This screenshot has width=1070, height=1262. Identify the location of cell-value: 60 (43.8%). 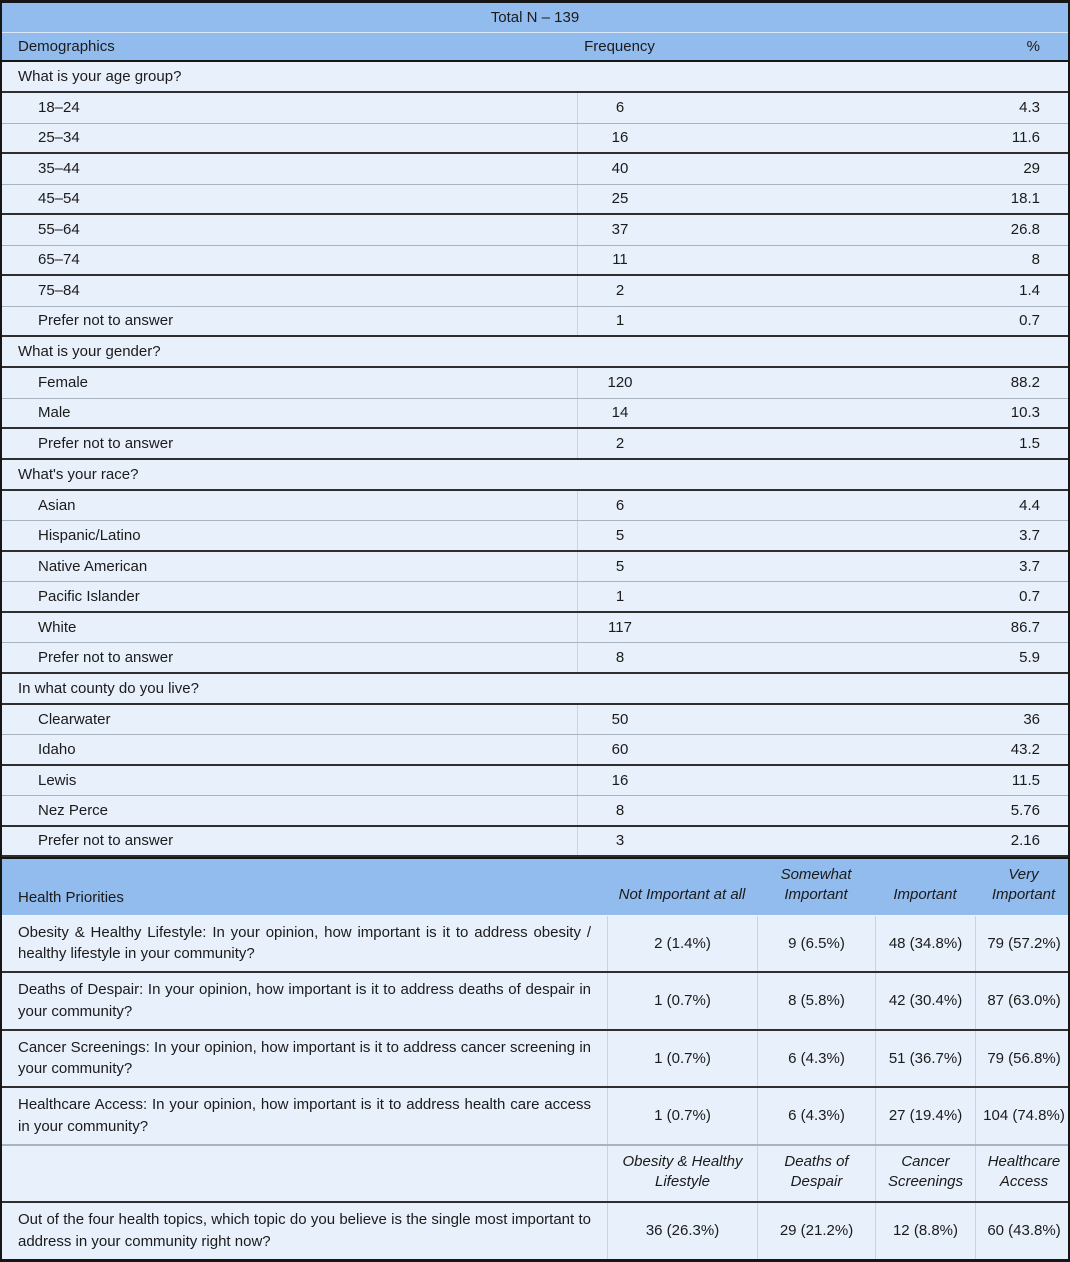
(1022, 1231).